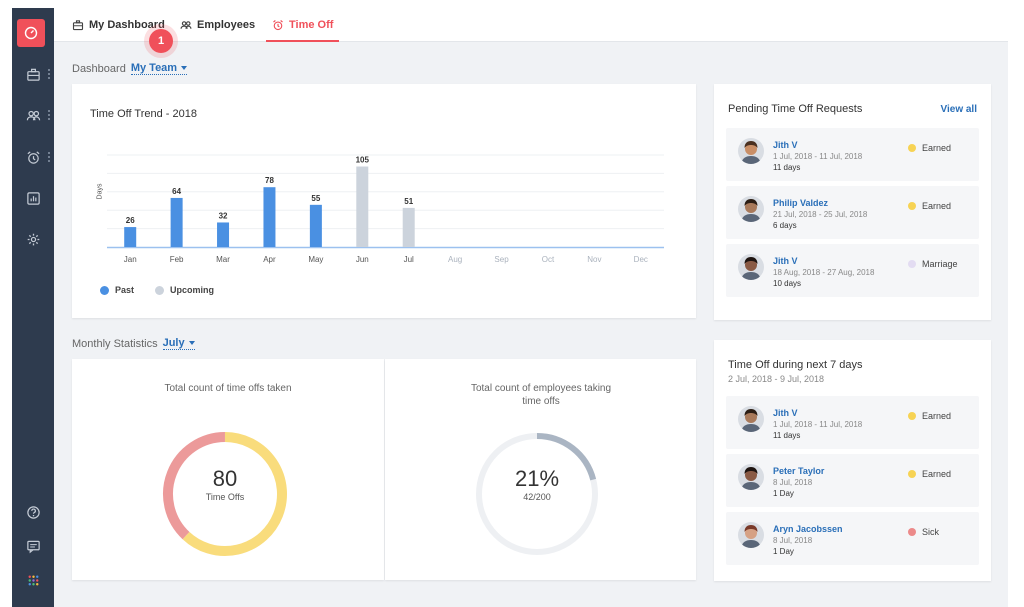 The width and height of the screenshot is (1024, 607). What do you see at coordinates (958, 109) in the screenshot?
I see `view-all-link: View all` at bounding box center [958, 109].